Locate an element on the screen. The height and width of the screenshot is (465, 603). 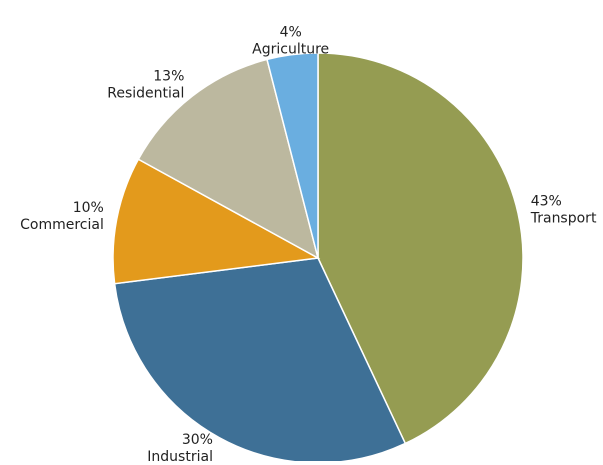
value-label: 30% is located at coordinates (197, 440).